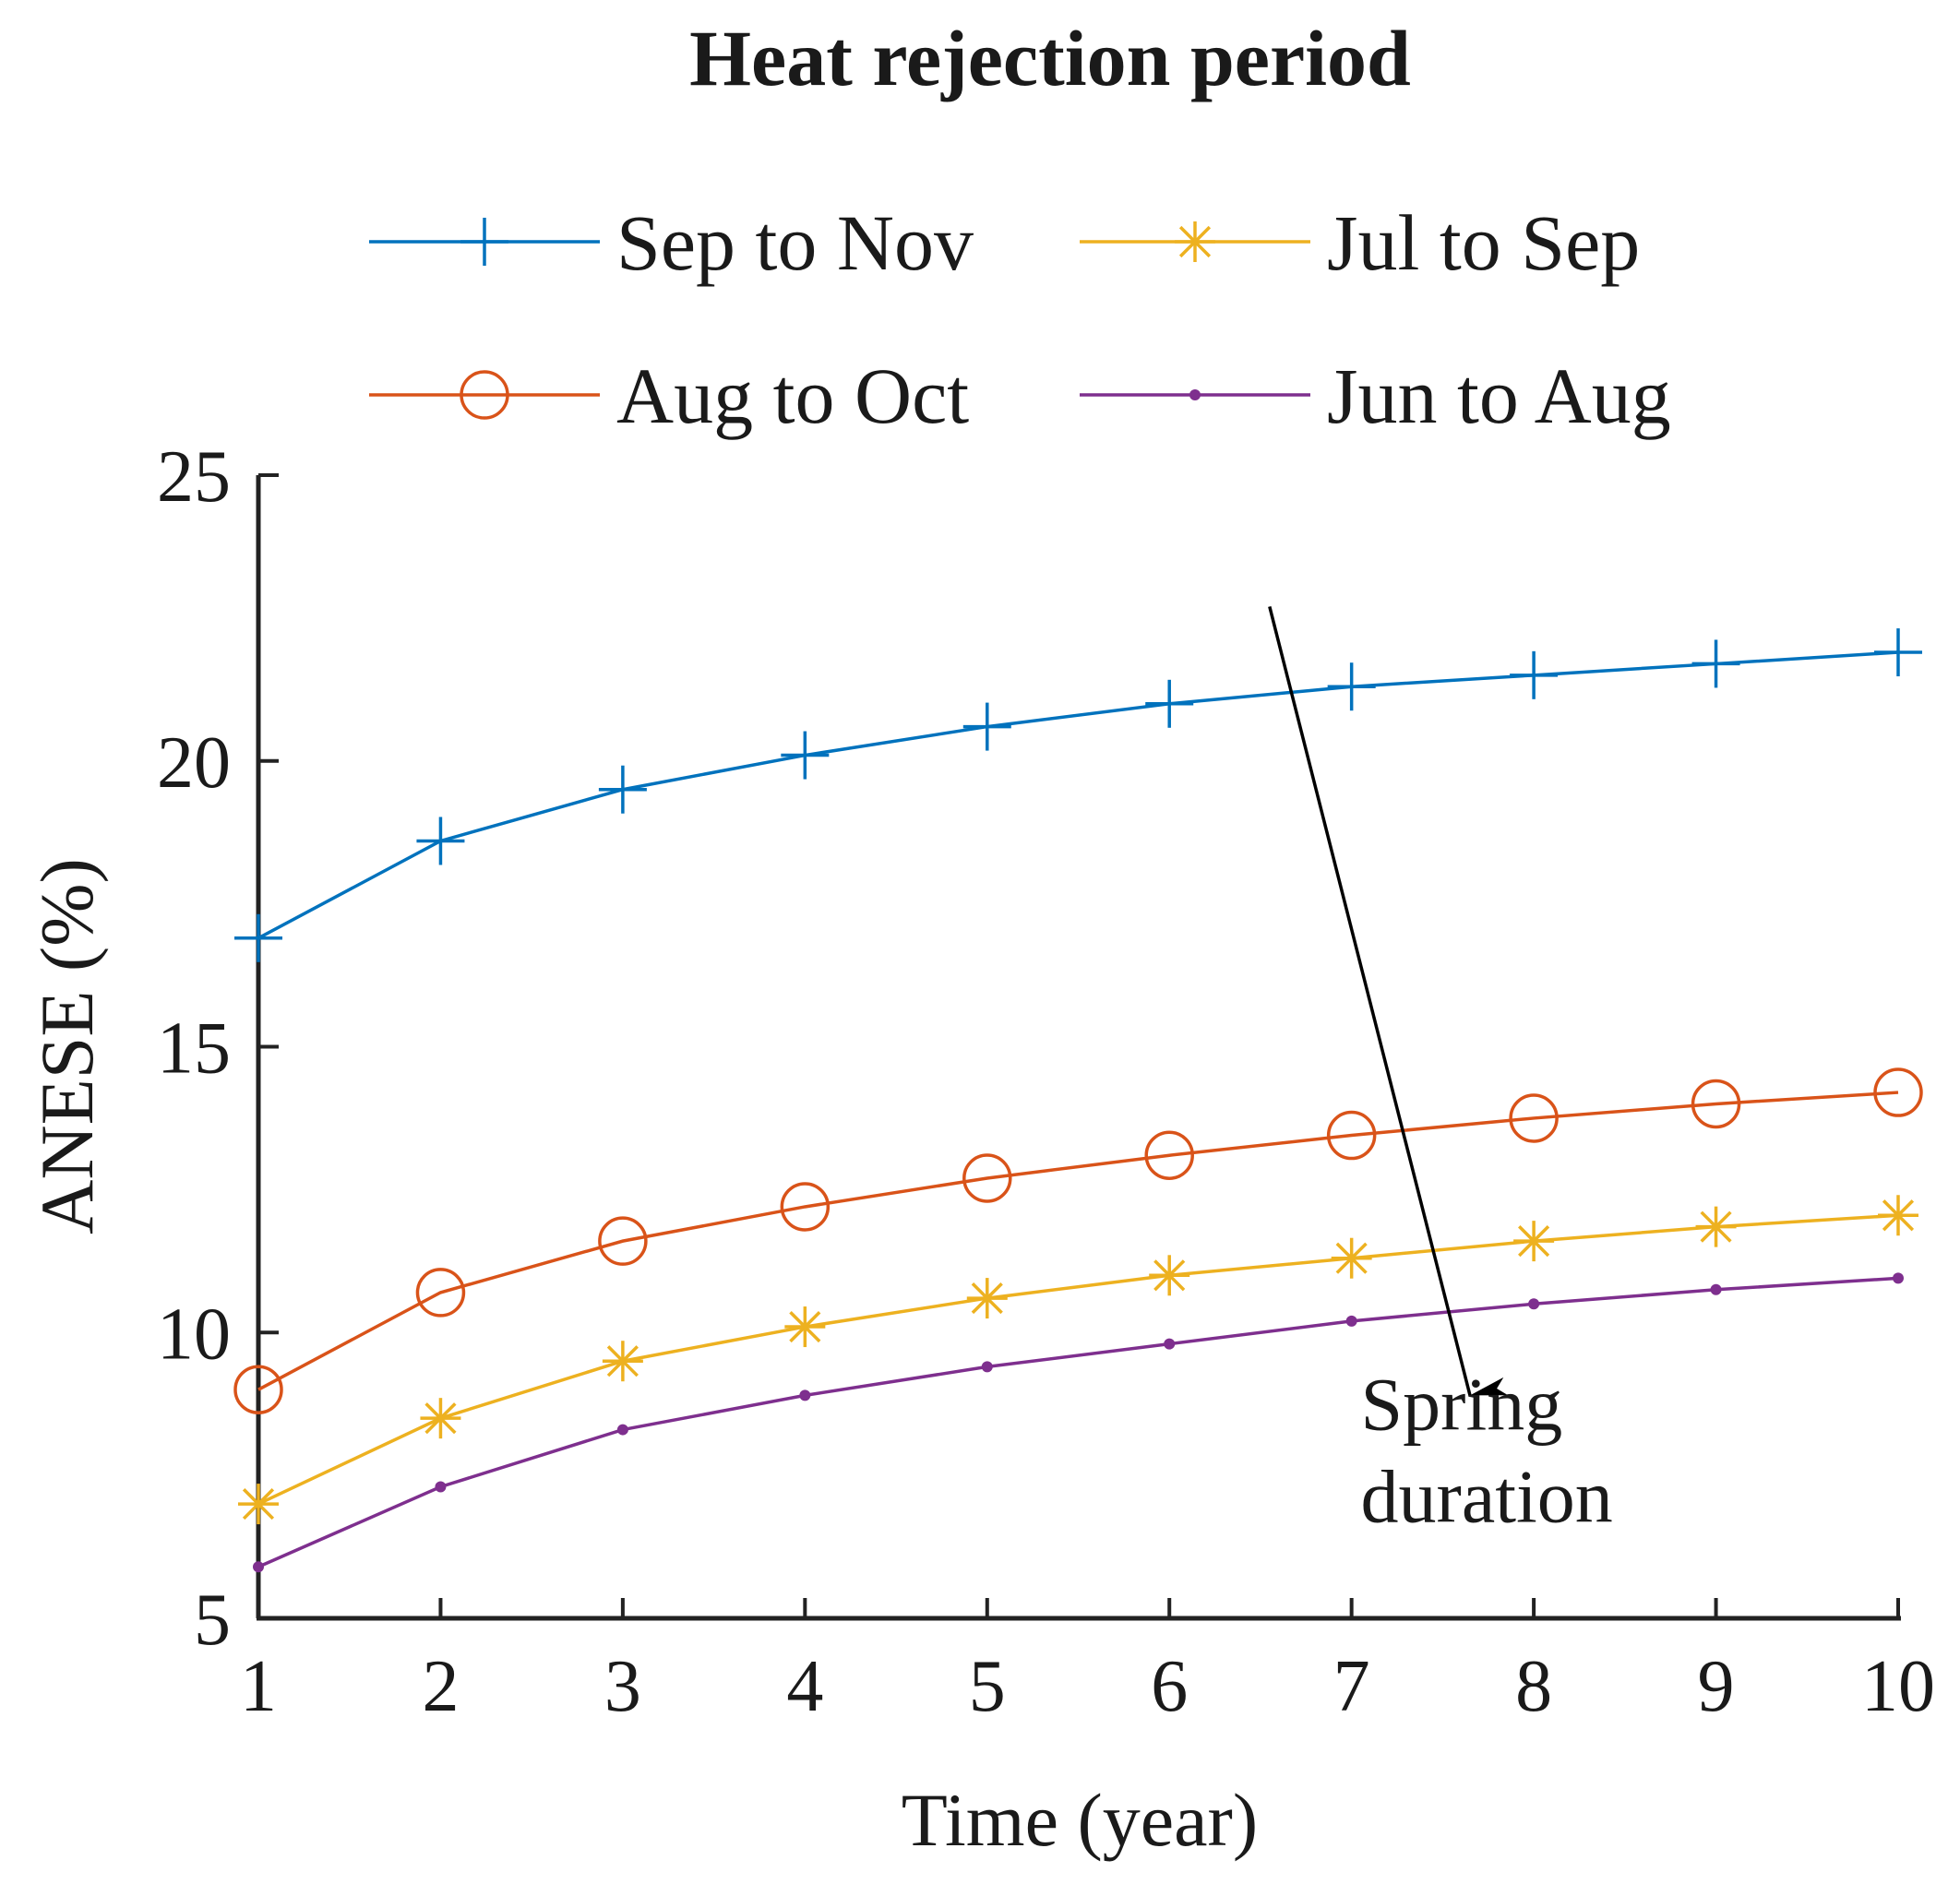 Image resolution: width=1960 pixels, height=1896 pixels. What do you see at coordinates (1487, 1497) in the screenshot?
I see `annotation-line-duration: duration` at bounding box center [1487, 1497].